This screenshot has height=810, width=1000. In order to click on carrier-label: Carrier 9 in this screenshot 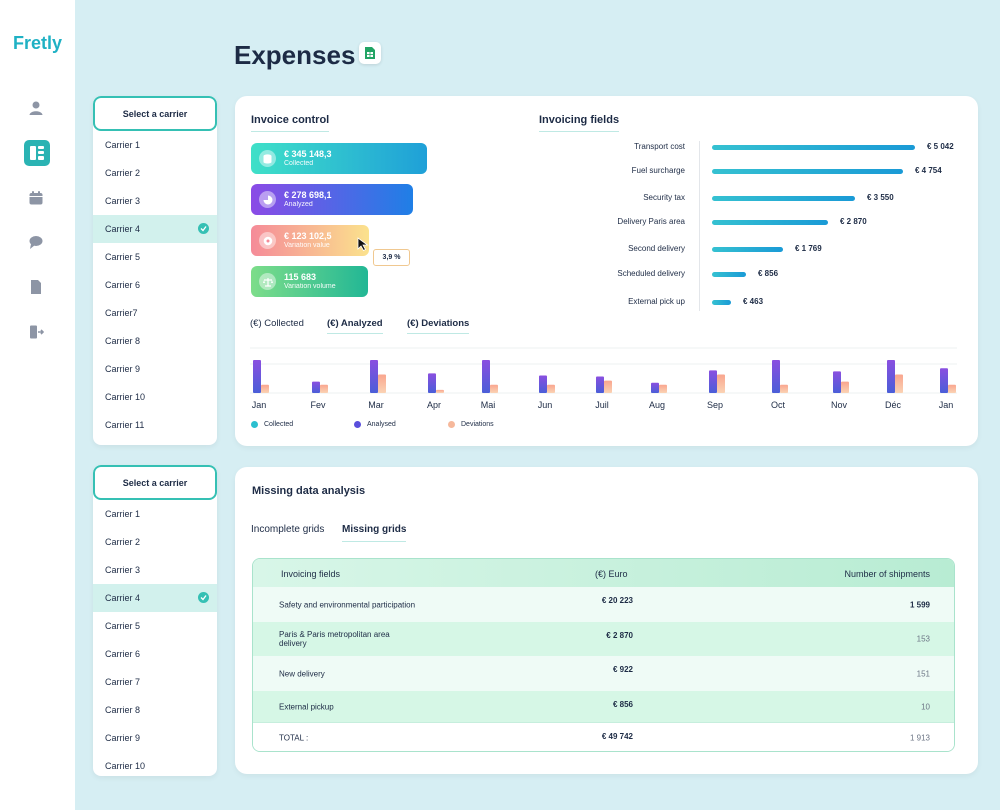, I will do `click(123, 738)`.